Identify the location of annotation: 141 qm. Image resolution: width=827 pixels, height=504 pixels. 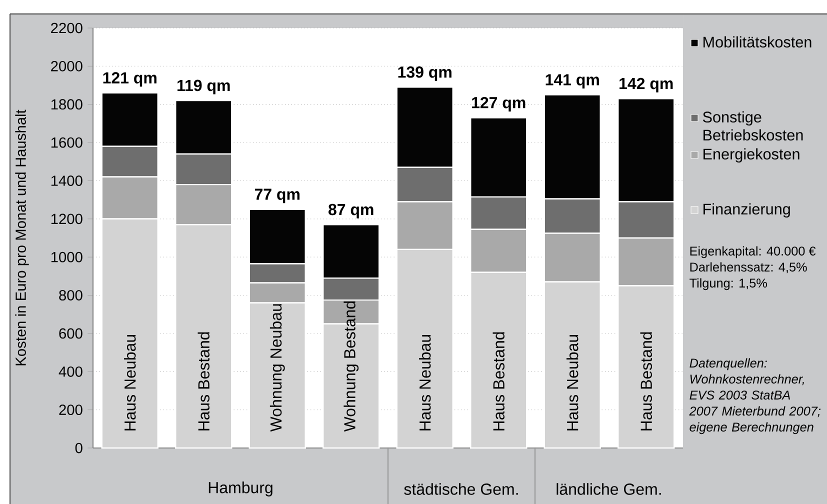
(572, 81).